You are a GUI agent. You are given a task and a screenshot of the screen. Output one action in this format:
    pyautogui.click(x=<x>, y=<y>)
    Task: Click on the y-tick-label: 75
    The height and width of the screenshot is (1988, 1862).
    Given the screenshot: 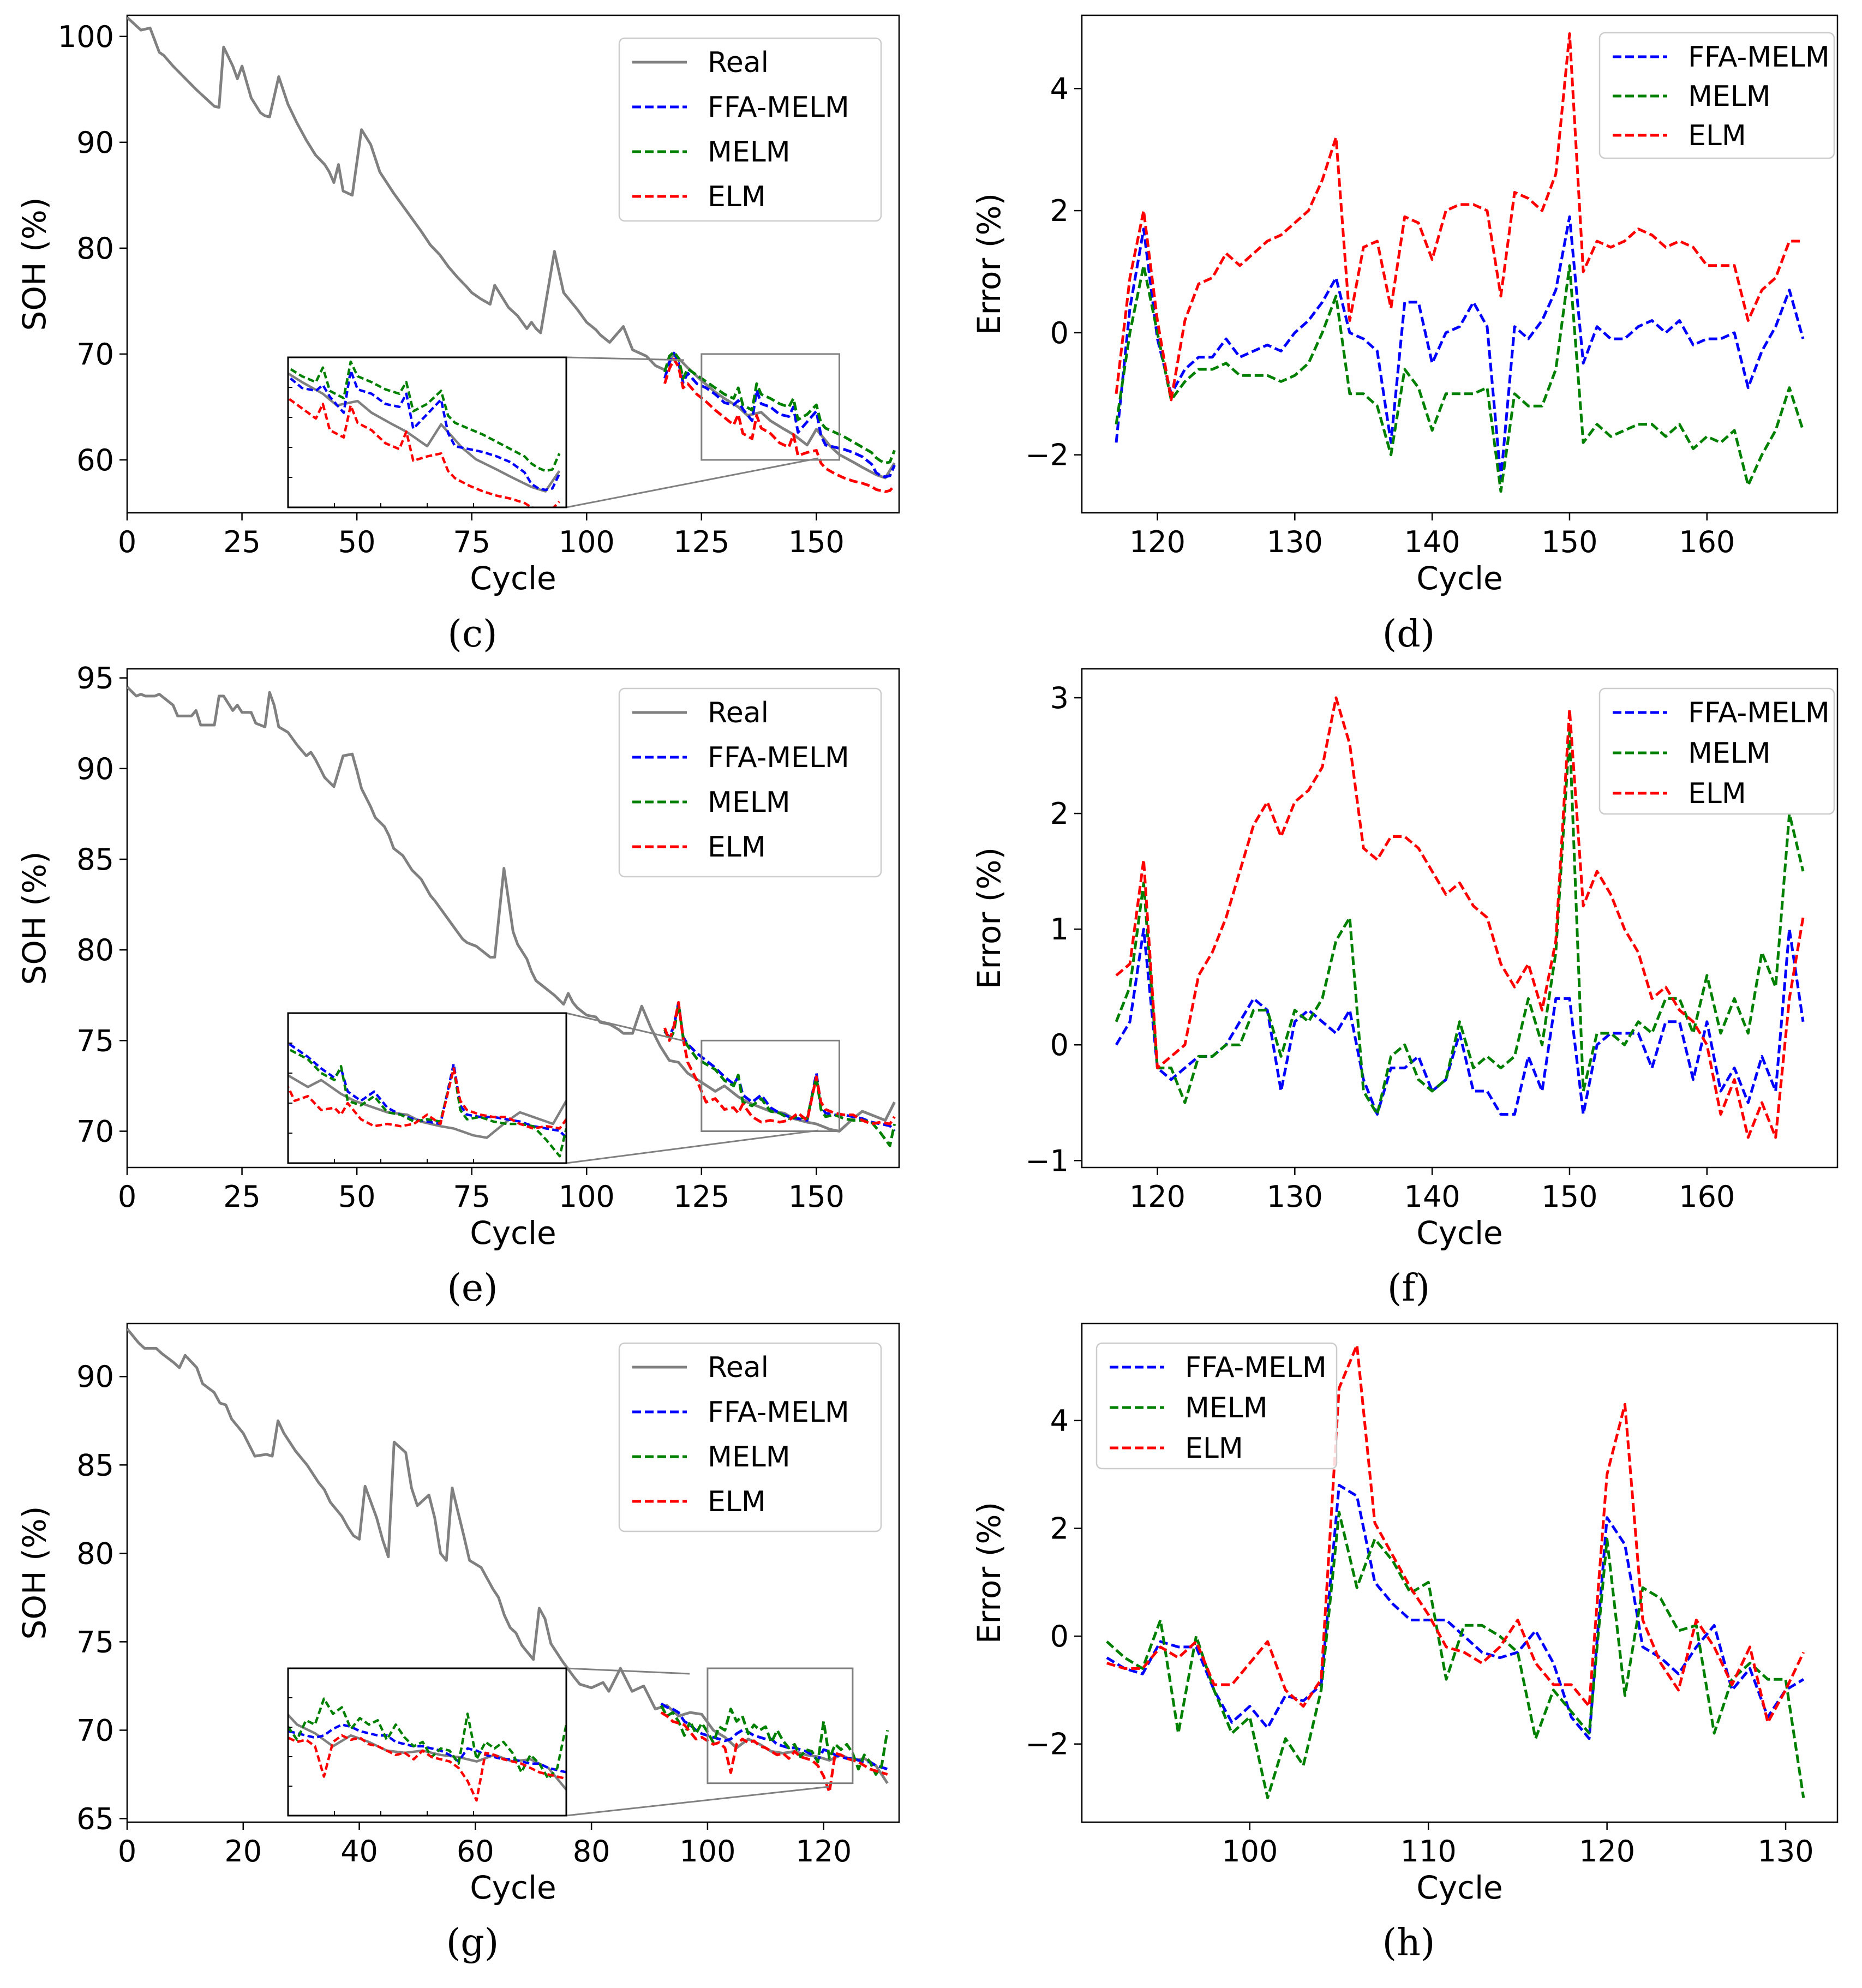 What is the action you would take?
    pyautogui.click(x=95, y=1642)
    